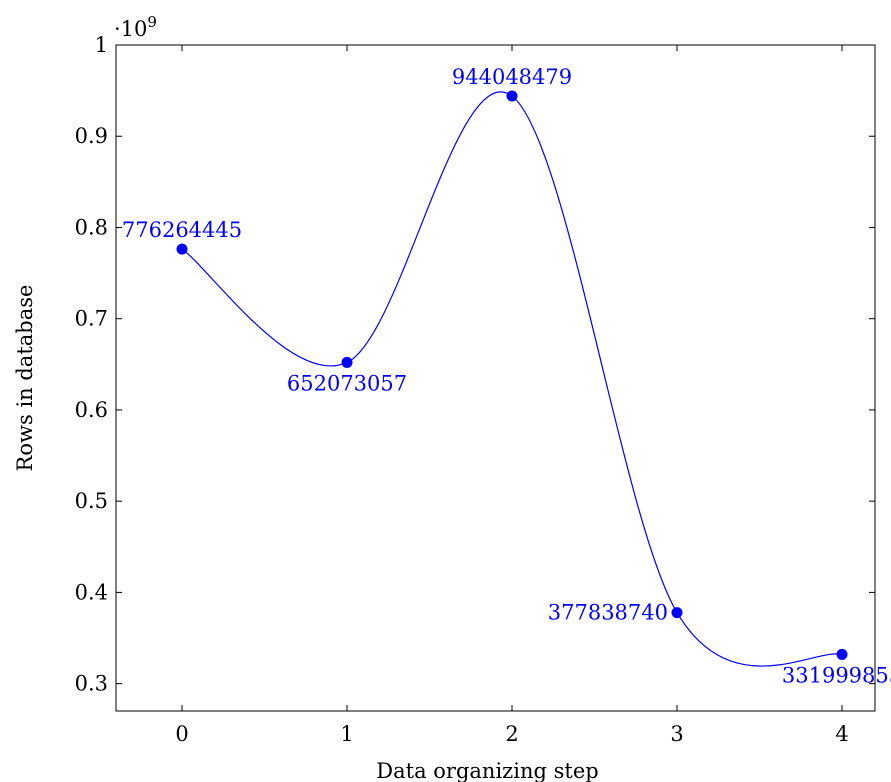 This screenshot has height=782, width=891. What do you see at coordinates (676, 734) in the screenshot?
I see `x-tick-label: 3` at bounding box center [676, 734].